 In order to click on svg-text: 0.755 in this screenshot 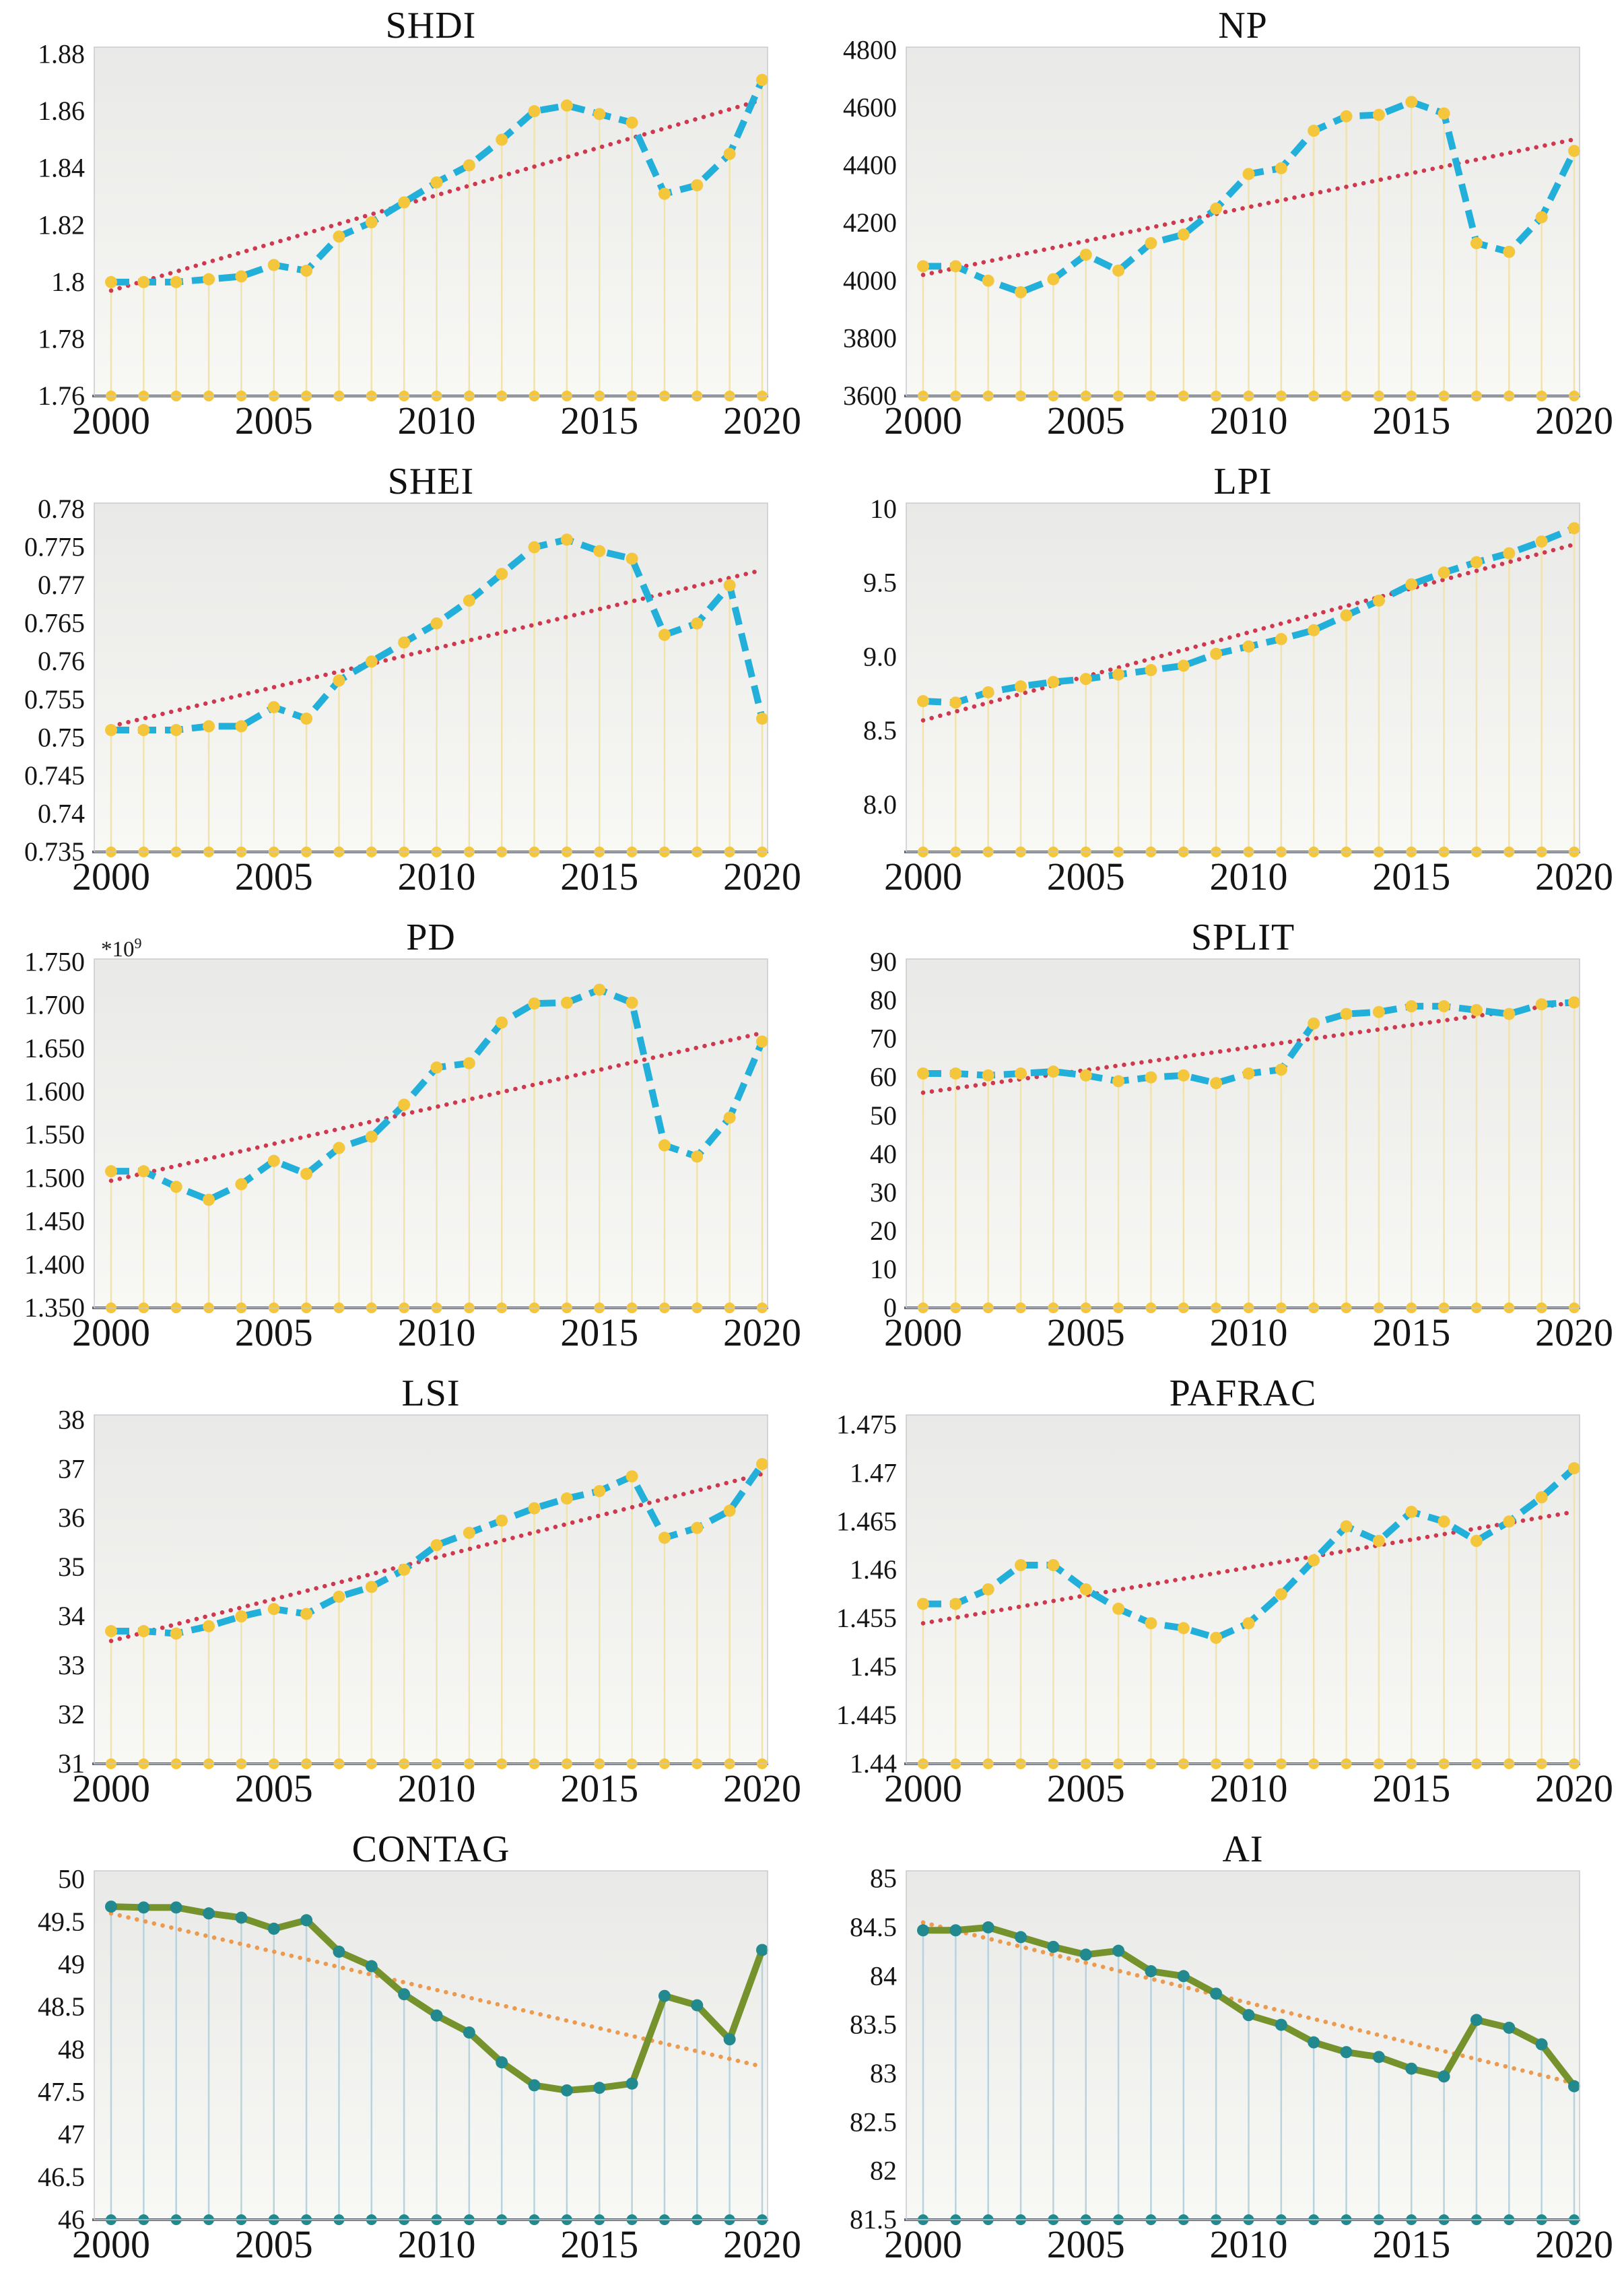, I will do `click(54, 699)`.